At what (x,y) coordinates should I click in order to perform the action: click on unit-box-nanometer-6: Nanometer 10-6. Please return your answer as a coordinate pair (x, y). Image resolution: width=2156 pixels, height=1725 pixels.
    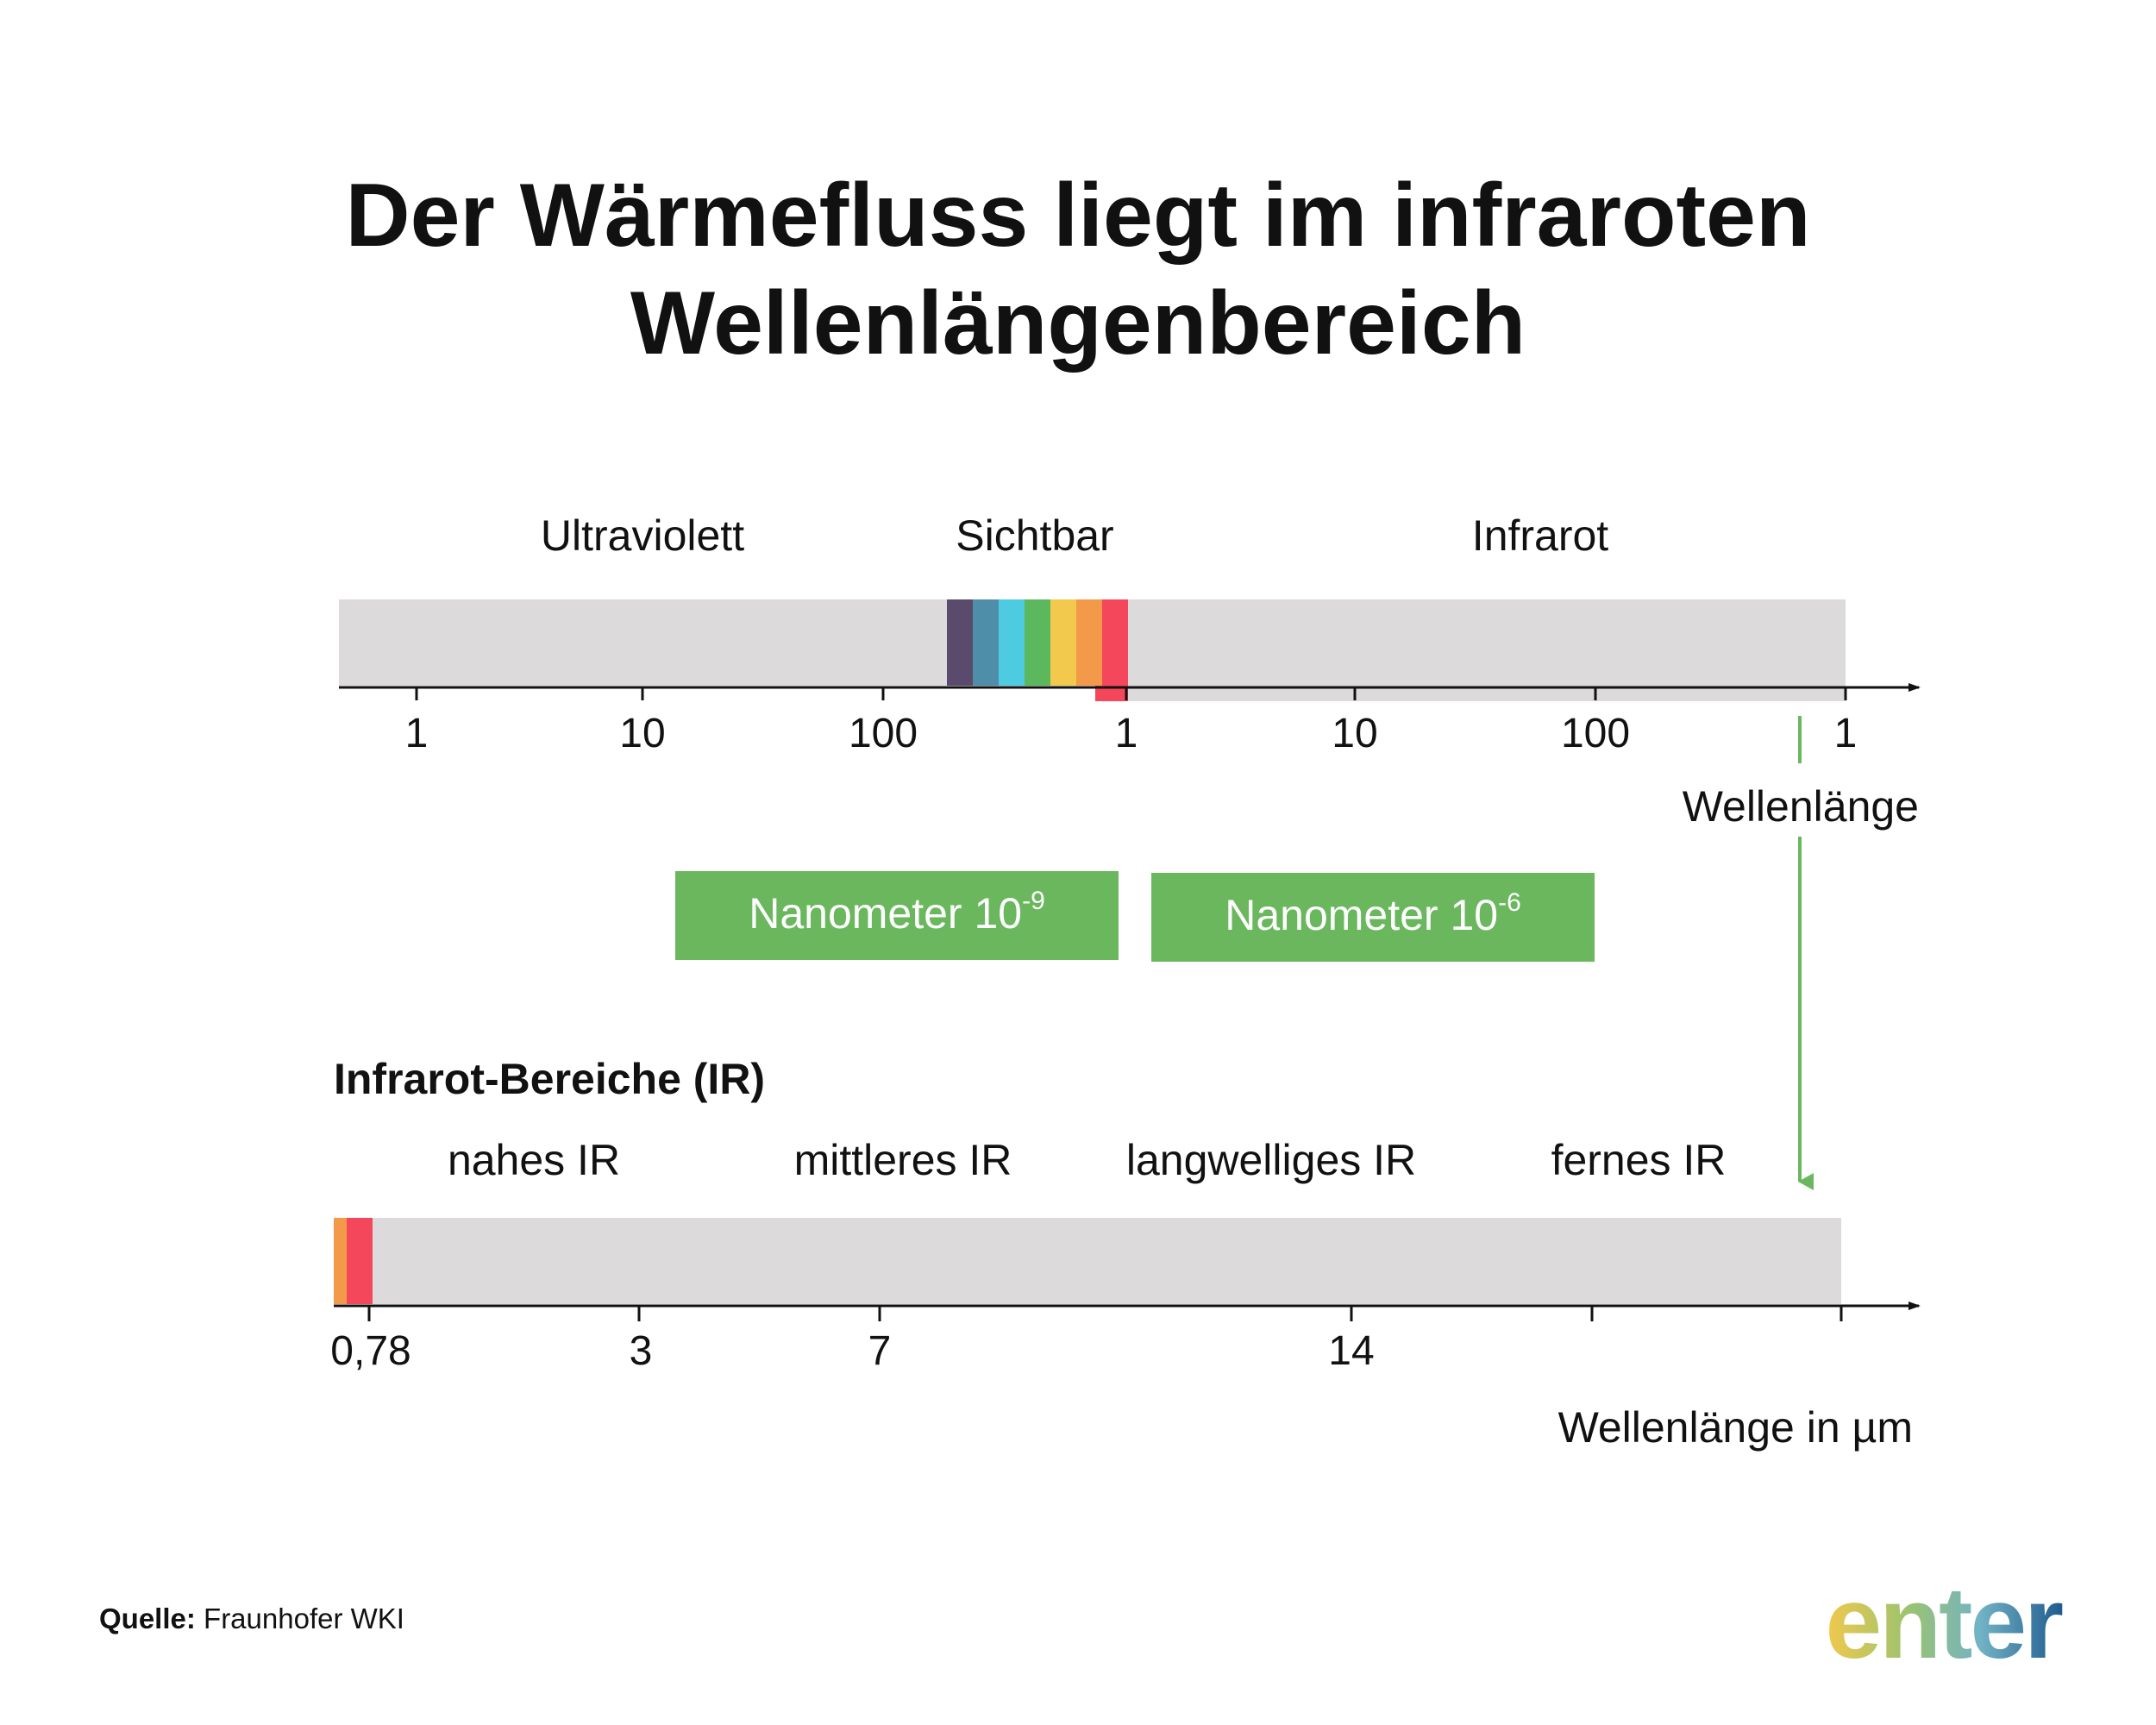
    Looking at the image, I should click on (1373, 918).